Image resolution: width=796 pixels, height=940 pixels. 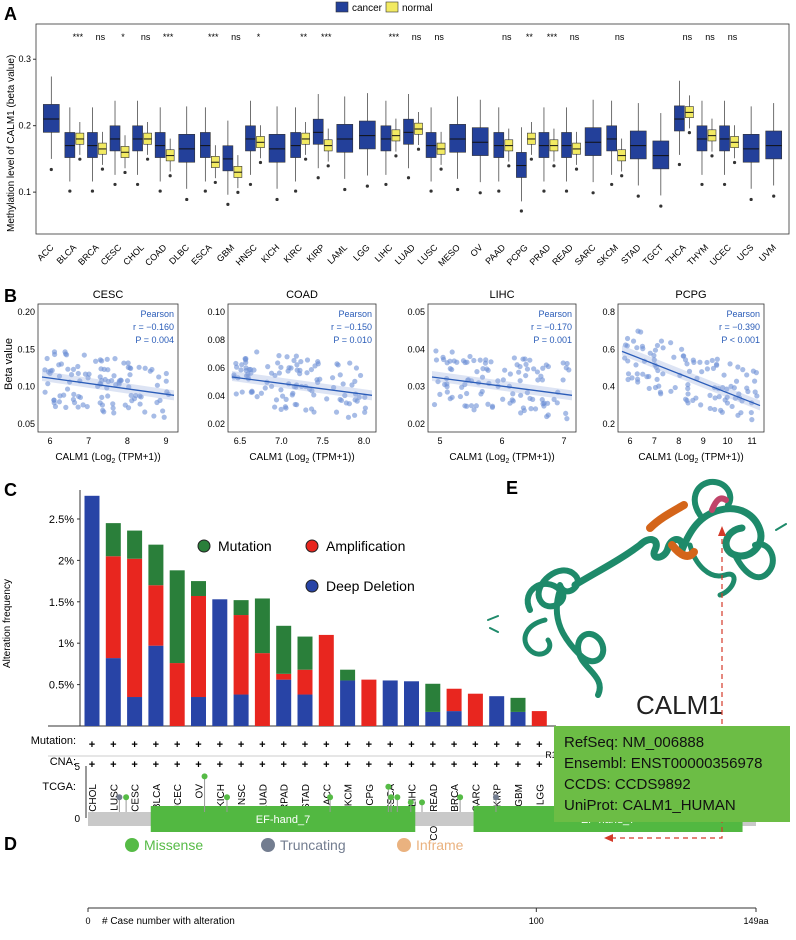 I want to click on legend-normal-label: normal, so click(x=417, y=8).